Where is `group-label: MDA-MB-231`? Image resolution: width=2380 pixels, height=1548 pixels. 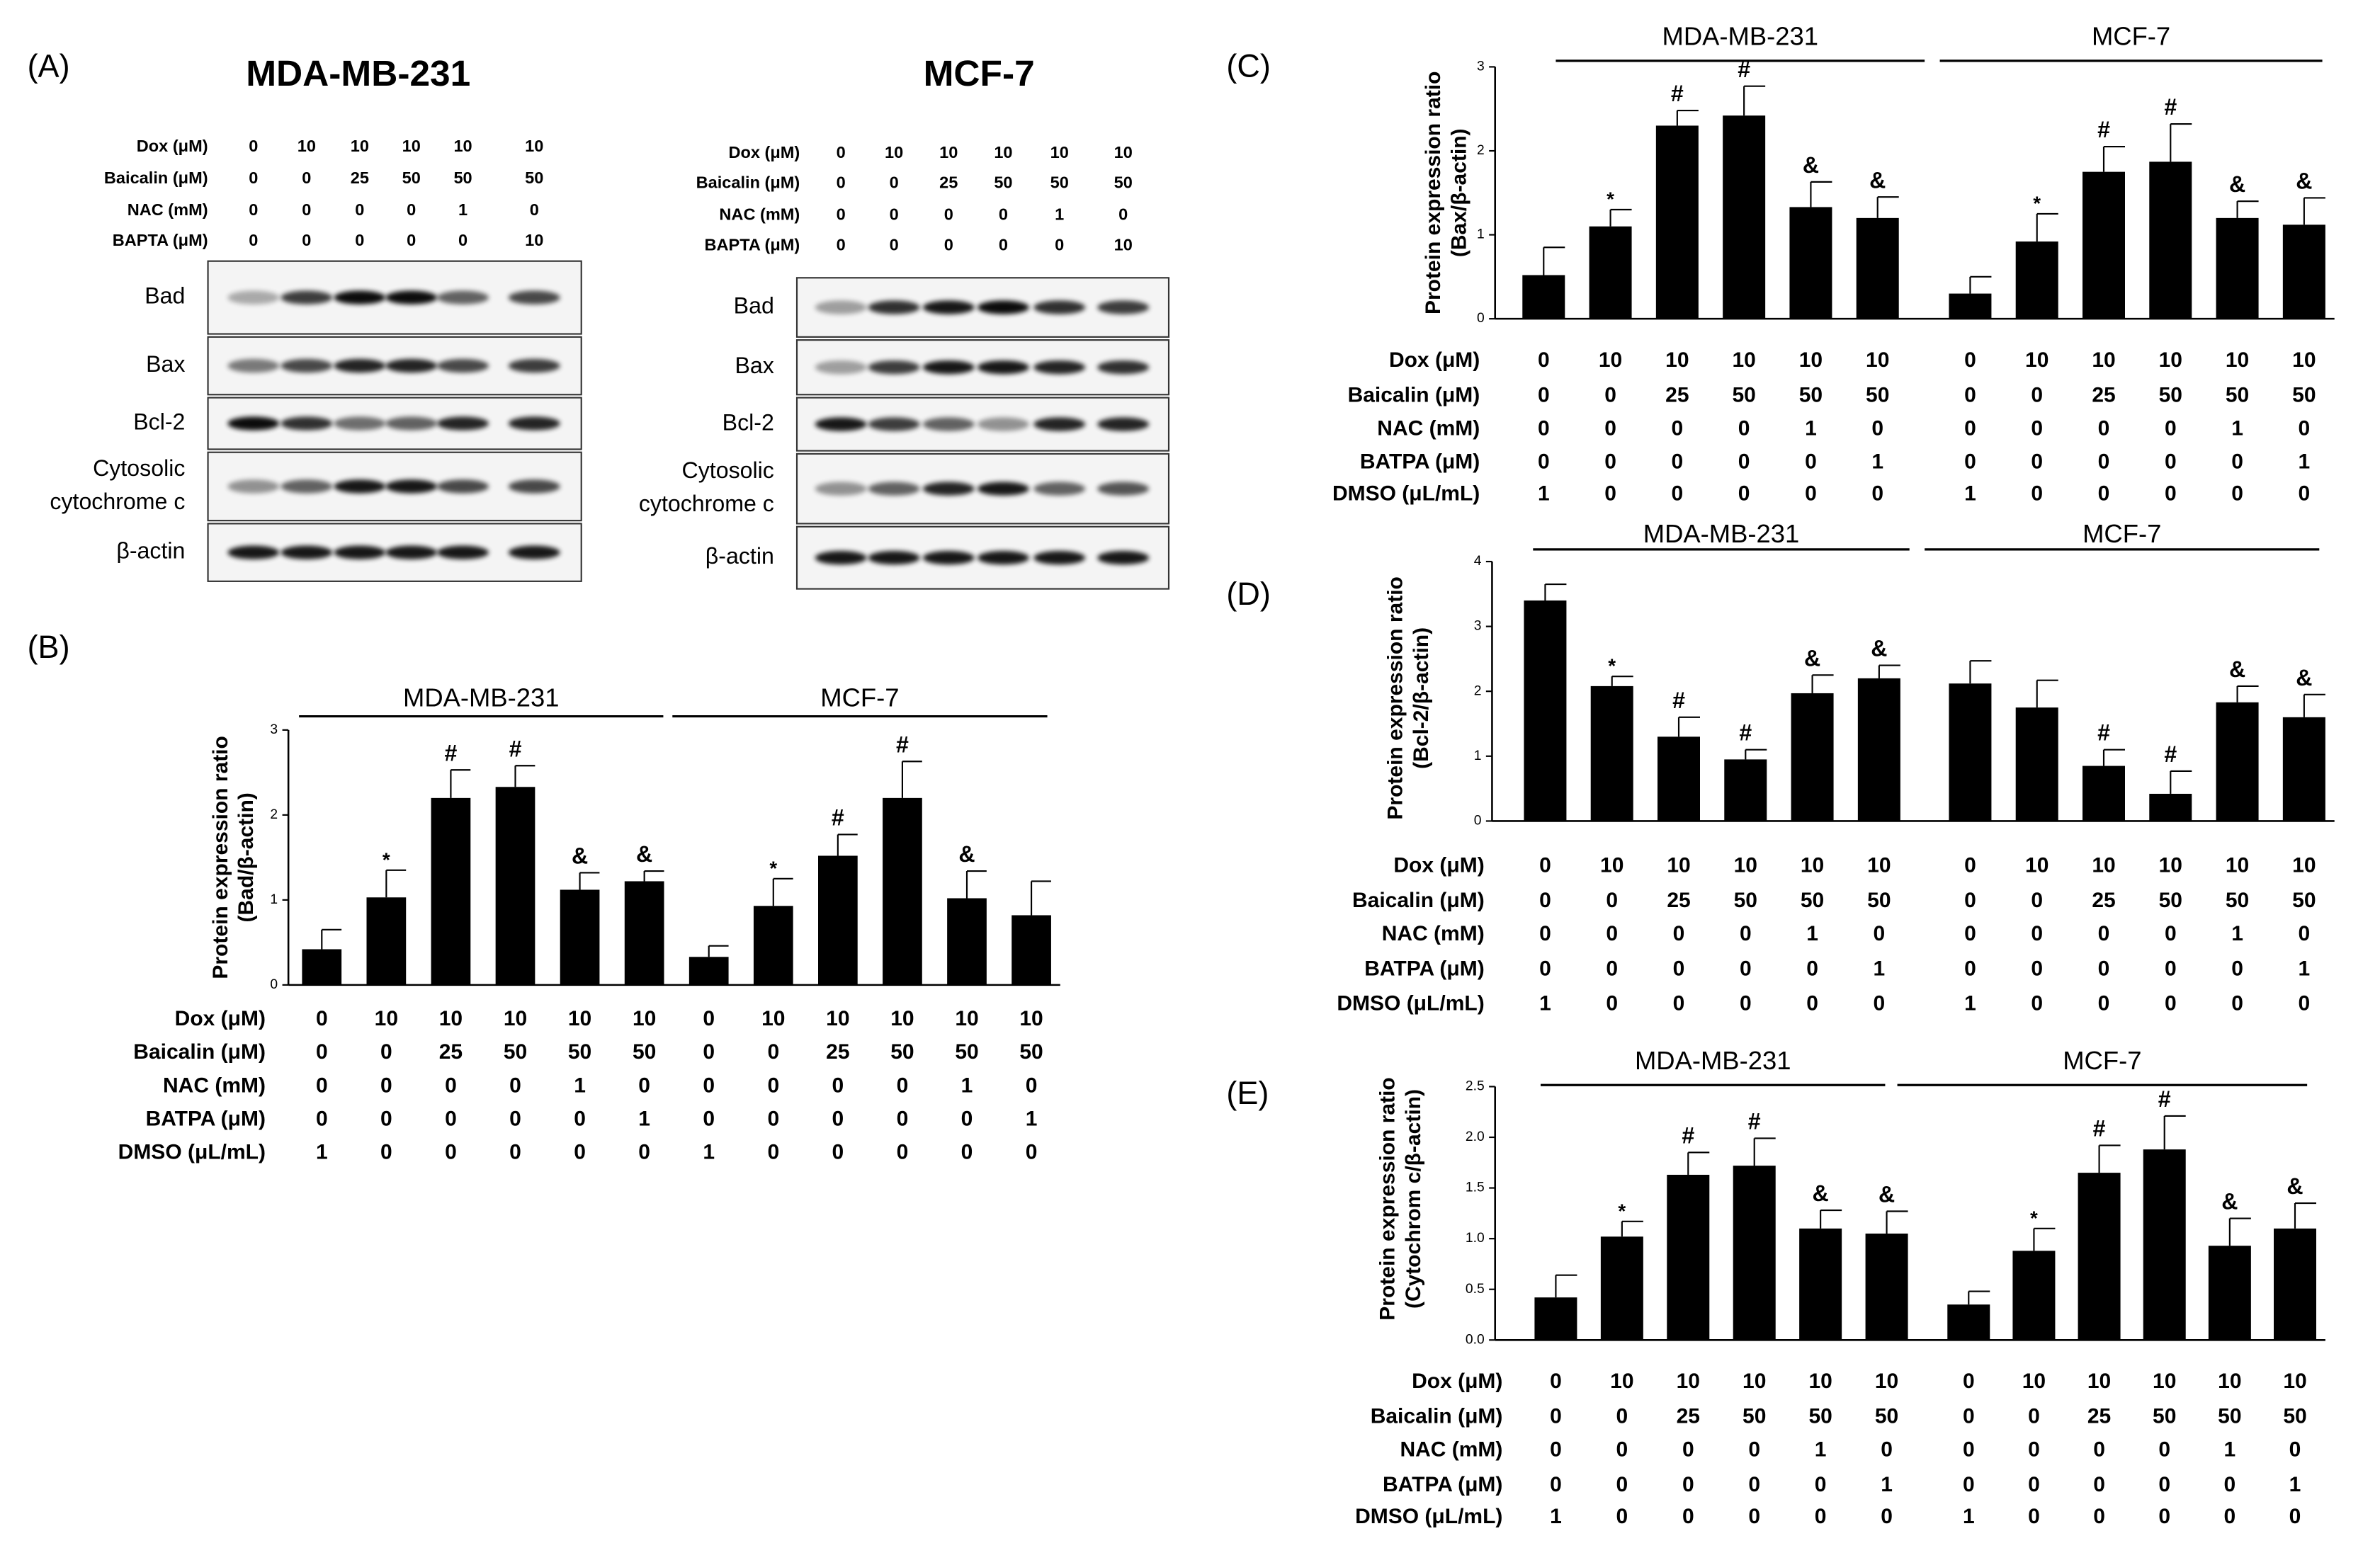 group-label: MDA-MB-231 is located at coordinates (481, 697).